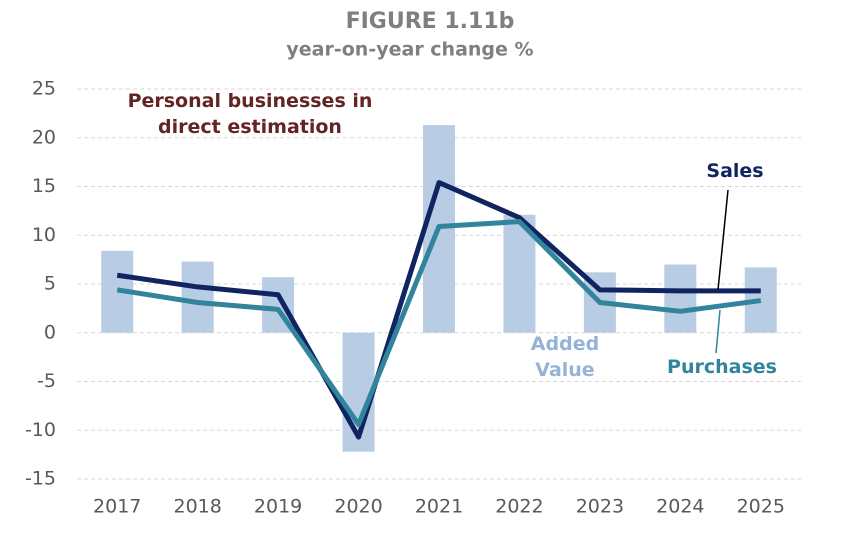 This screenshot has width=851, height=555. I want to click on x-tick-label: 2022, so click(519, 507).